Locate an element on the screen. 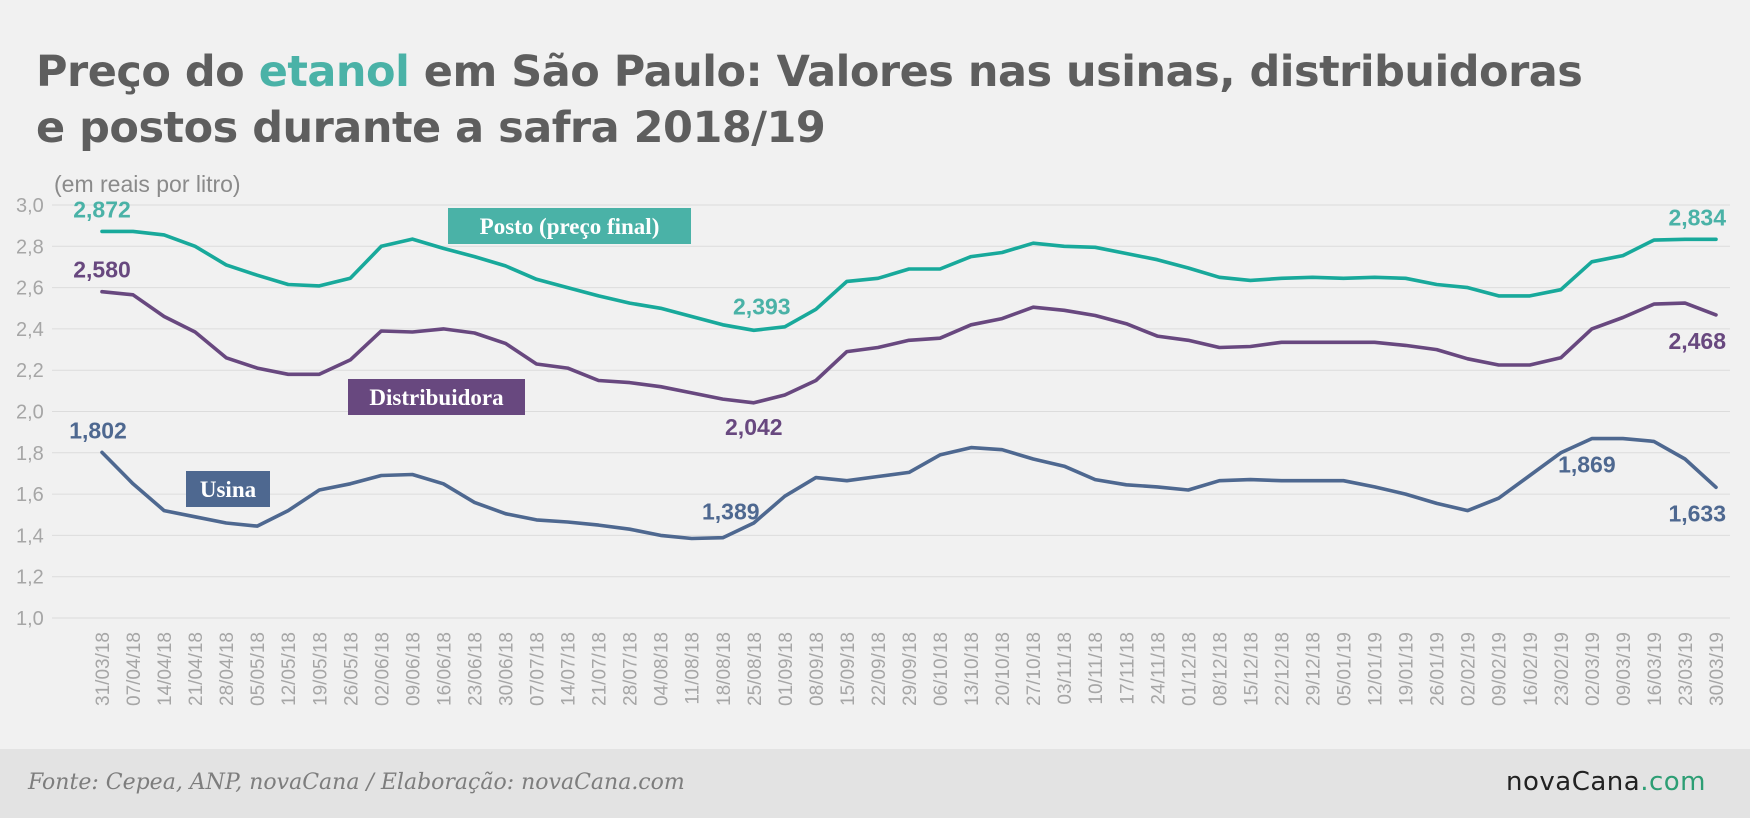 The width and height of the screenshot is (1750, 818). y-tick-label: 2,8 is located at coordinates (30, 247).